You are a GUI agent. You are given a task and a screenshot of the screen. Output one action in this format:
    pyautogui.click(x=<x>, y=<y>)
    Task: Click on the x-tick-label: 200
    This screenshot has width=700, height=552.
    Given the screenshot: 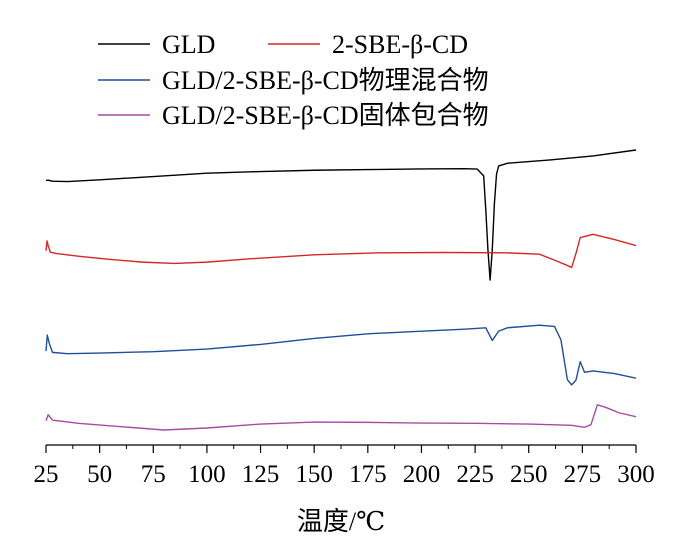 What is the action you would take?
    pyautogui.click(x=422, y=474)
    